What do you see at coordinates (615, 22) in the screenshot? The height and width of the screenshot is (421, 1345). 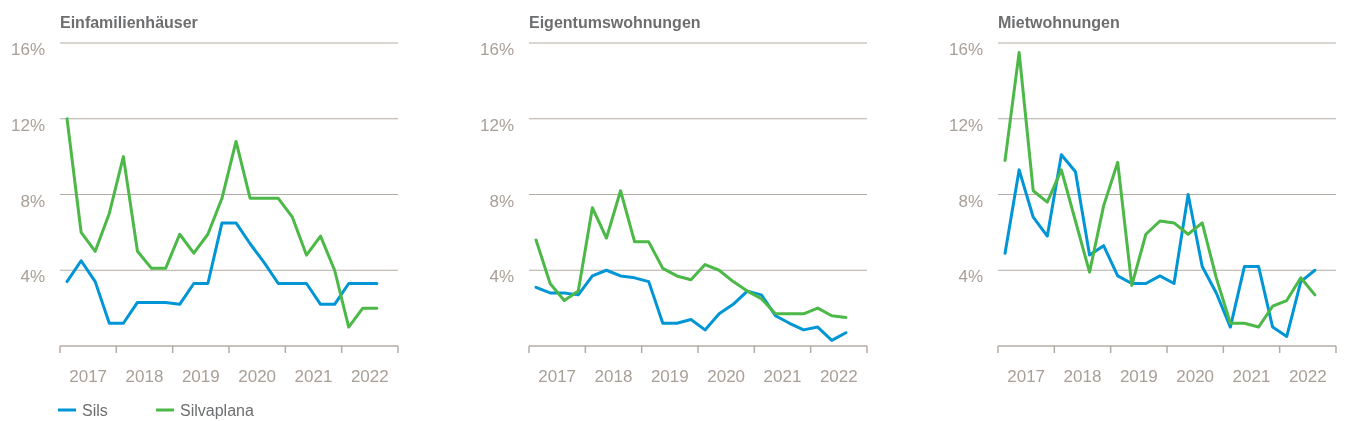 I see `chart-title: Eigentumswohnungen` at bounding box center [615, 22].